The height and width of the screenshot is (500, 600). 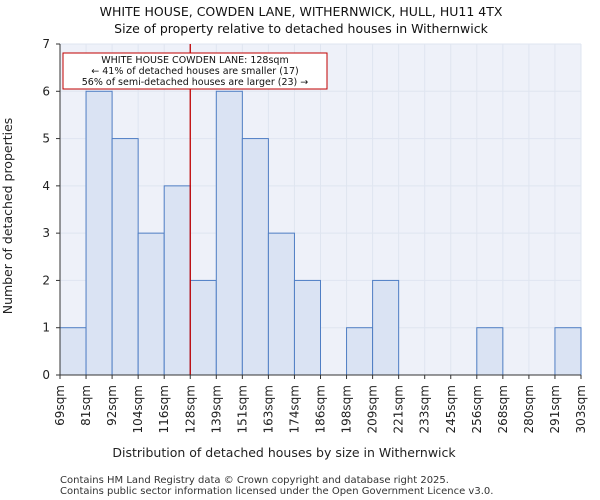 What do you see at coordinates (242, 409) in the screenshot?
I see `x-tick-label-151sqm: 151sqm` at bounding box center [242, 409].